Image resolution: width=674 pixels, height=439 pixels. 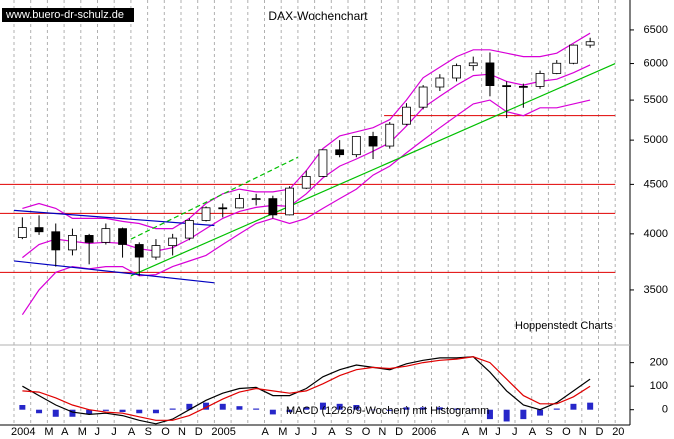 I want to click on y-tick-label: 4500, so click(x=656, y=184).